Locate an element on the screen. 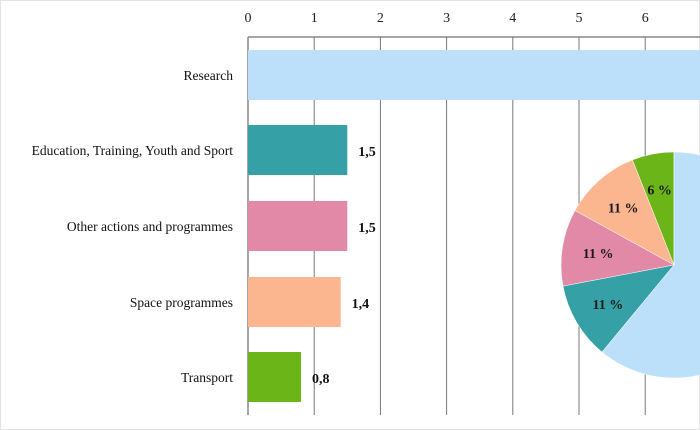 Image resolution: width=700 pixels, height=430 pixels. category-label: Research is located at coordinates (209, 75).